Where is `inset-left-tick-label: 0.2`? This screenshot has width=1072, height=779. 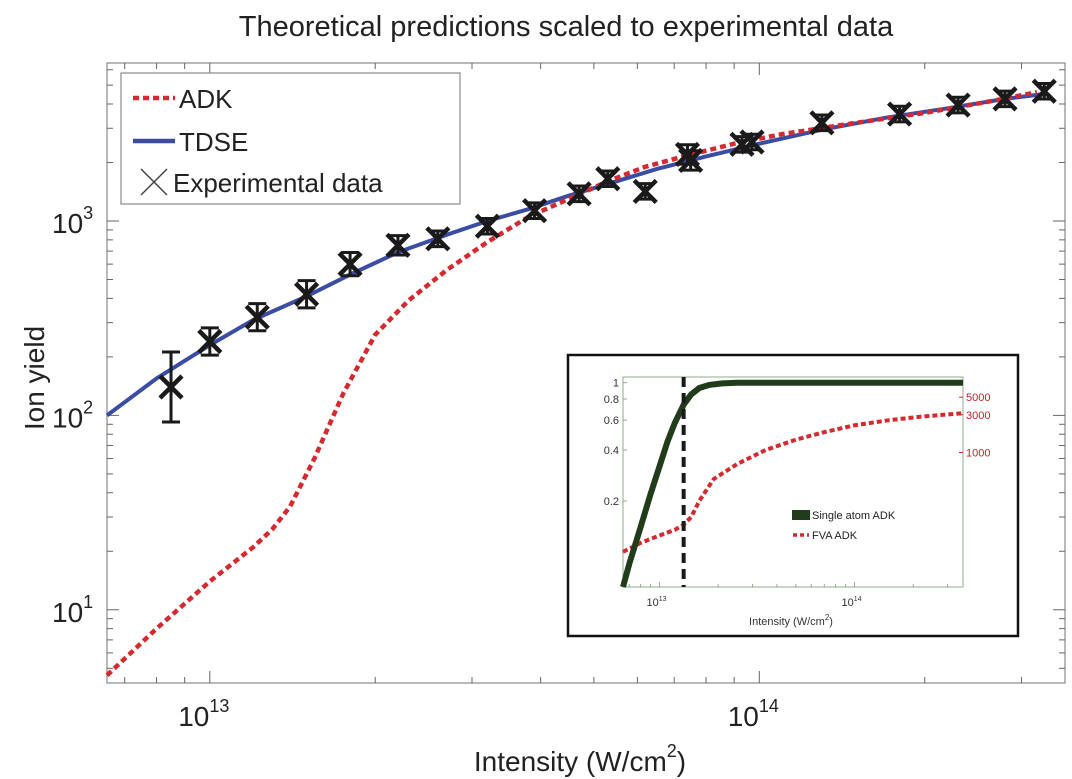
inset-left-tick-label: 0.2 is located at coordinates (611, 502).